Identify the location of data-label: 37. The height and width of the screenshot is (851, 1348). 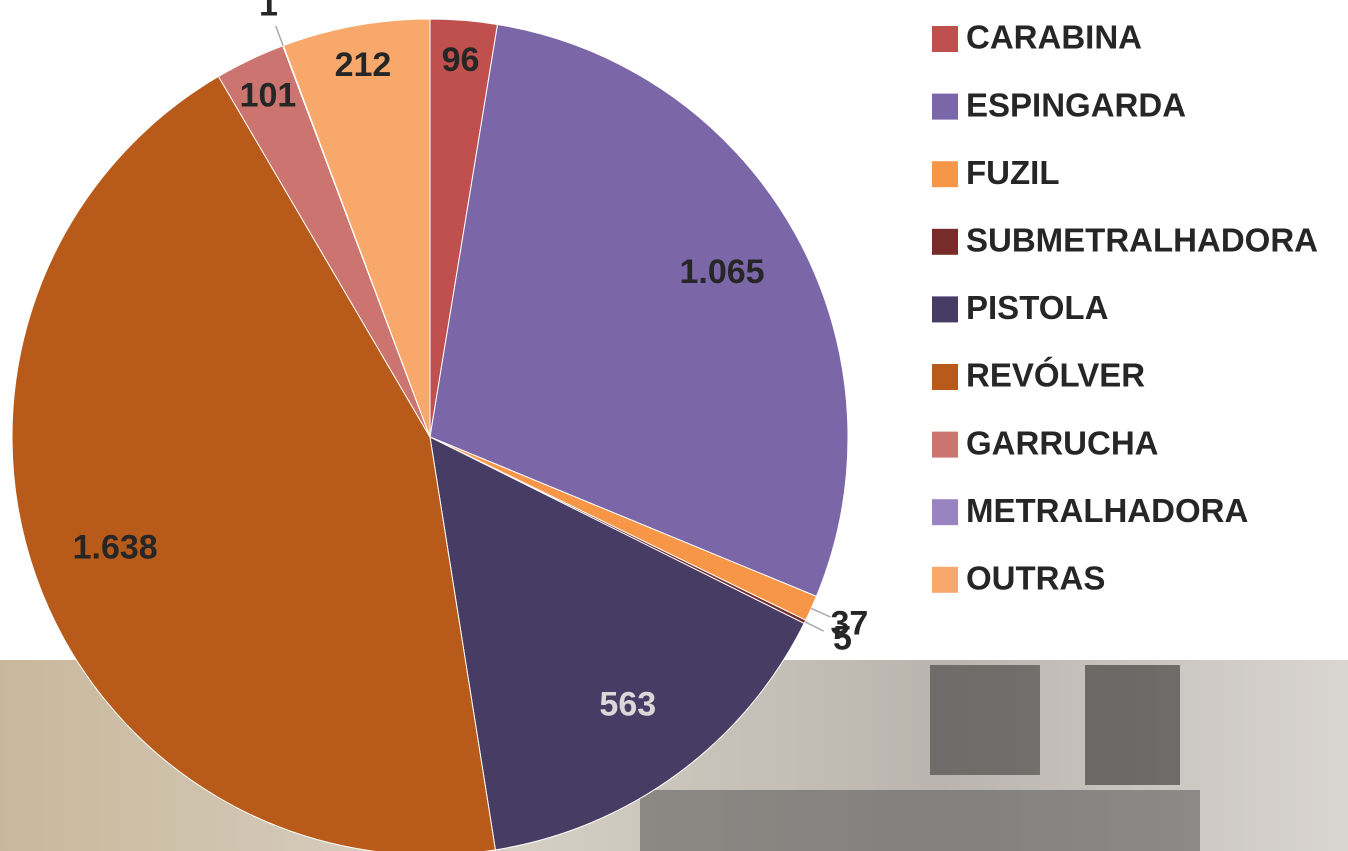
(849, 624).